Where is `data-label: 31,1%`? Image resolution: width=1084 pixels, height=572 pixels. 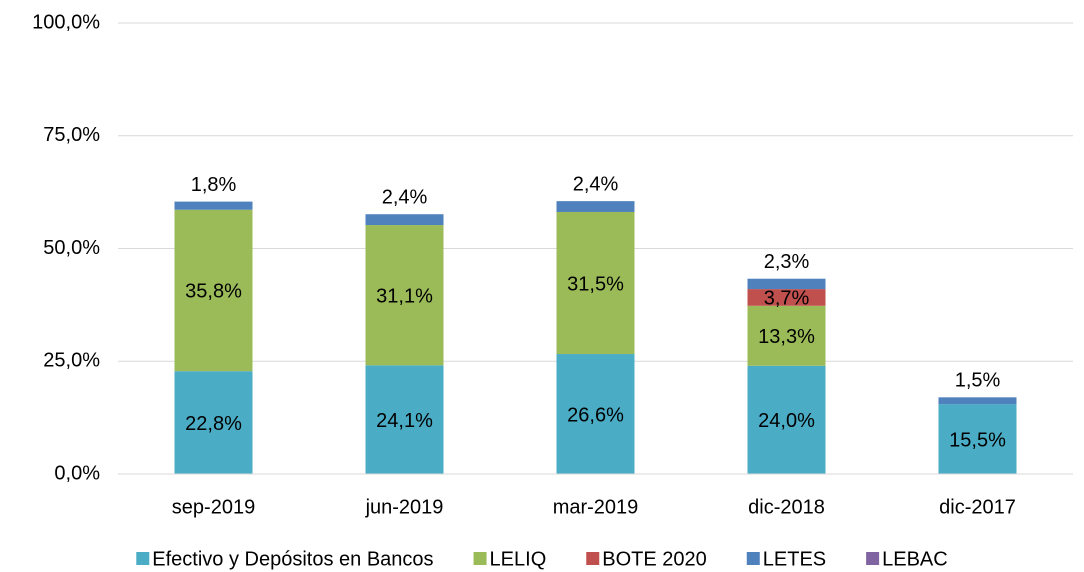
data-label: 31,1% is located at coordinates (404, 296).